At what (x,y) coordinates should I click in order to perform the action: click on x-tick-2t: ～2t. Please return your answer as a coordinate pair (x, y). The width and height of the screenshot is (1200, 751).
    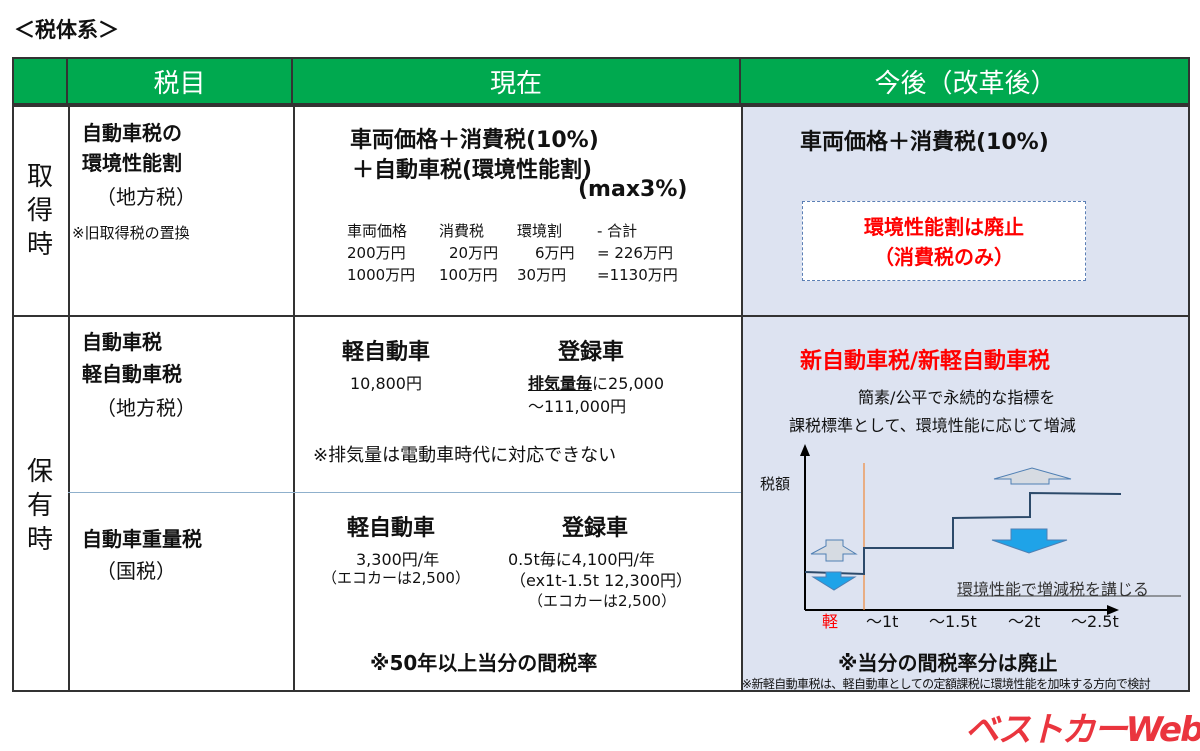
    Looking at the image, I should click on (1024, 621).